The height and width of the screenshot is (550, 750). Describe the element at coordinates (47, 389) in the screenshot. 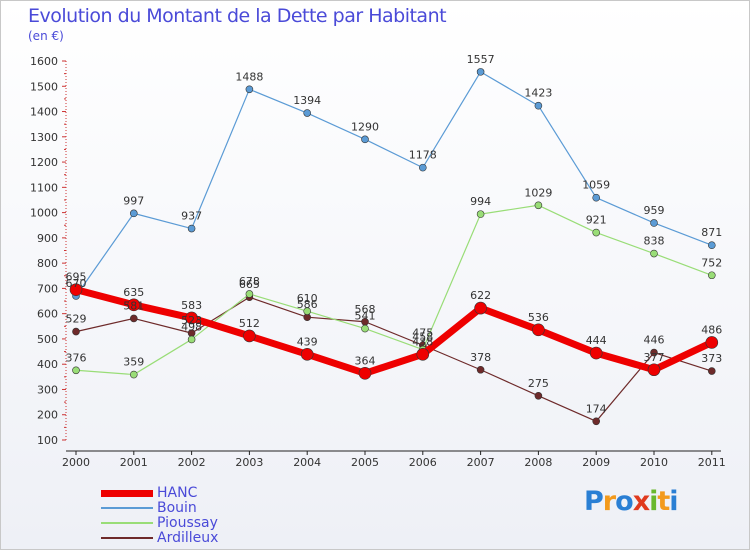

I see `y-tick-label: 300` at that location.